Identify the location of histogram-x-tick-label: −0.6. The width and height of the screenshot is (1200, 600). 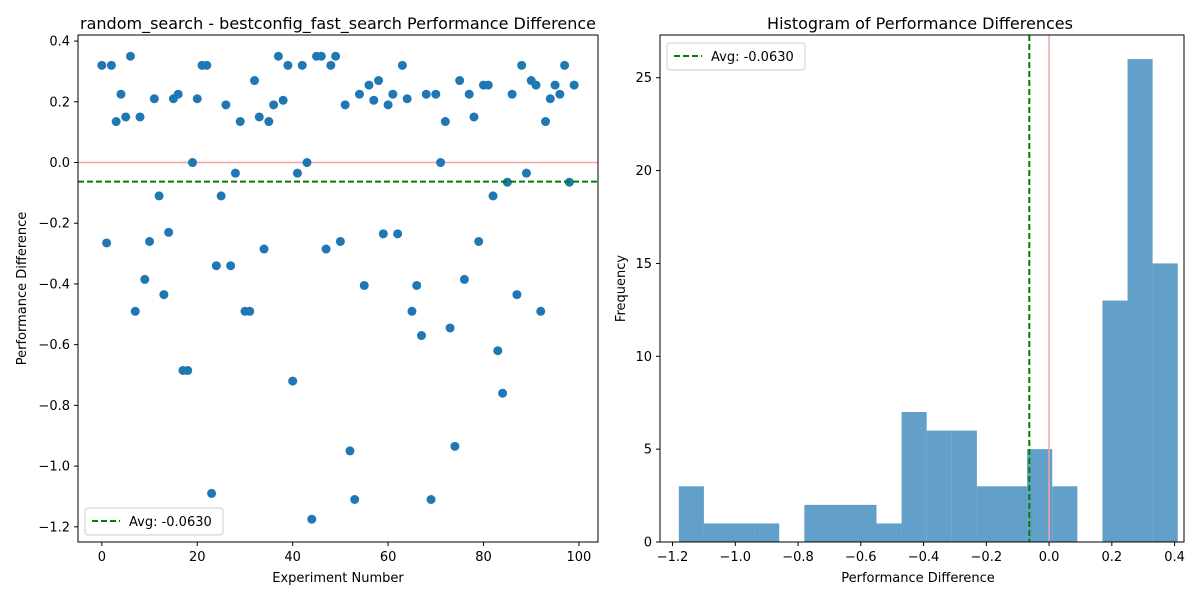
(861, 557).